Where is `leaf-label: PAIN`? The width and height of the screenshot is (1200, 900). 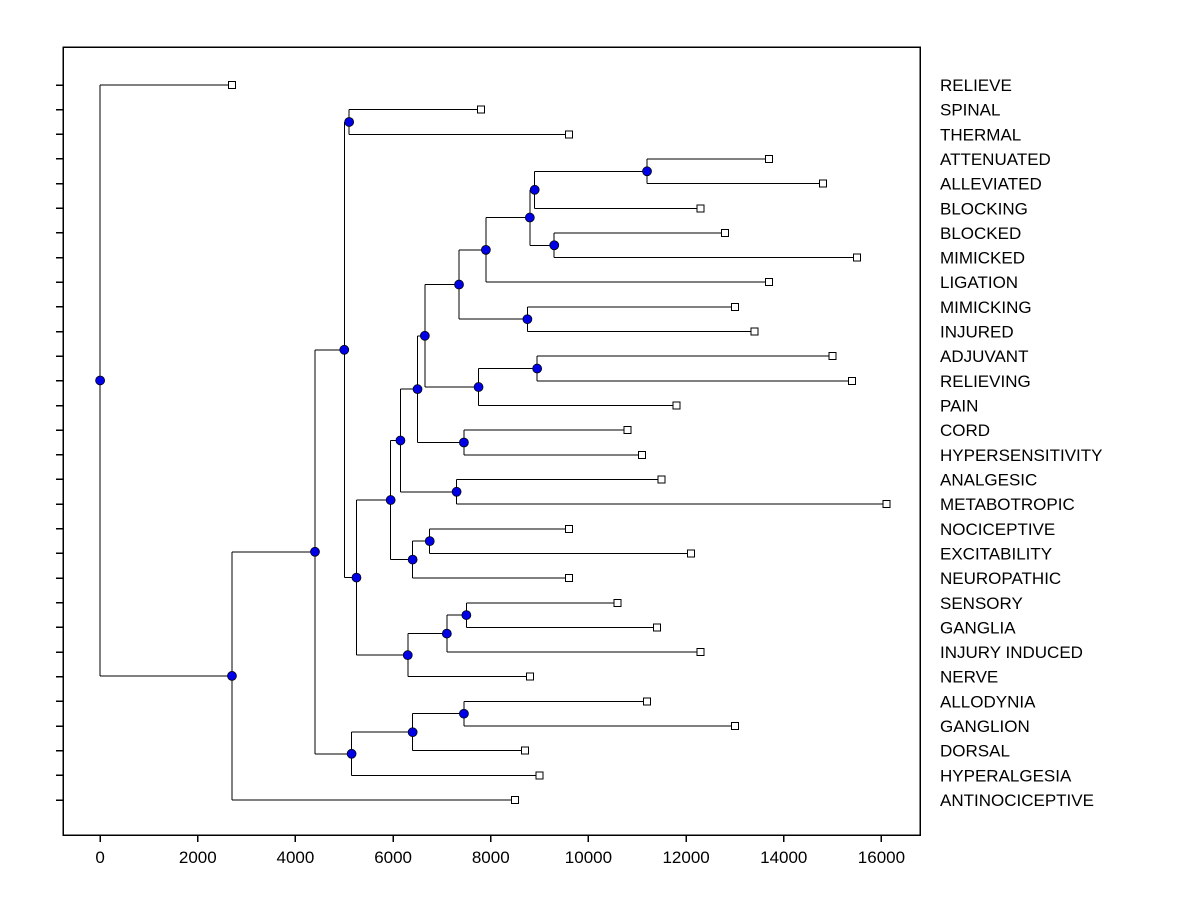 leaf-label: PAIN is located at coordinates (959, 406).